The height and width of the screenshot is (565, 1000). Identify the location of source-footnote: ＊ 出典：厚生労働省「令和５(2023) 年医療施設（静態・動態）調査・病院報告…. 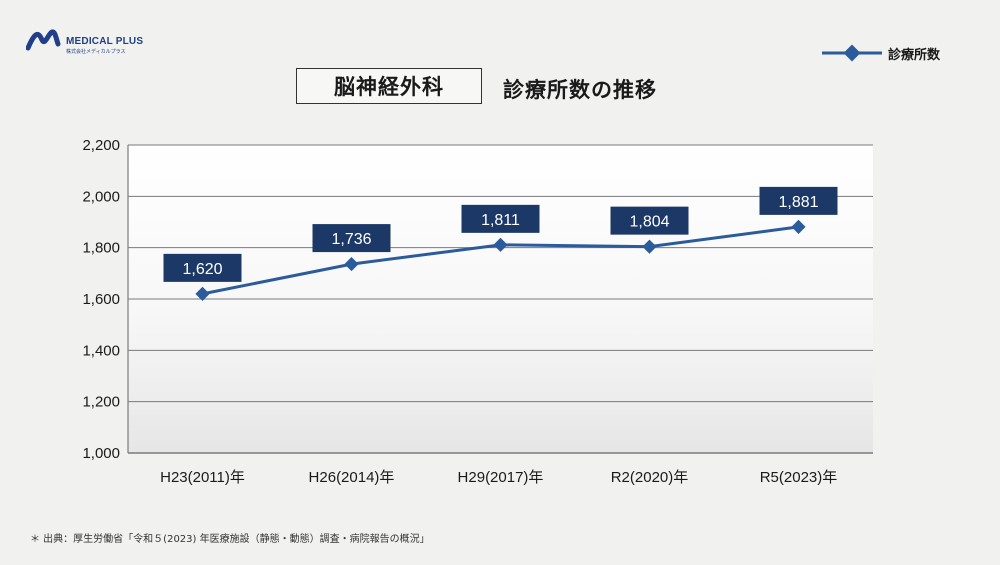
(230, 539).